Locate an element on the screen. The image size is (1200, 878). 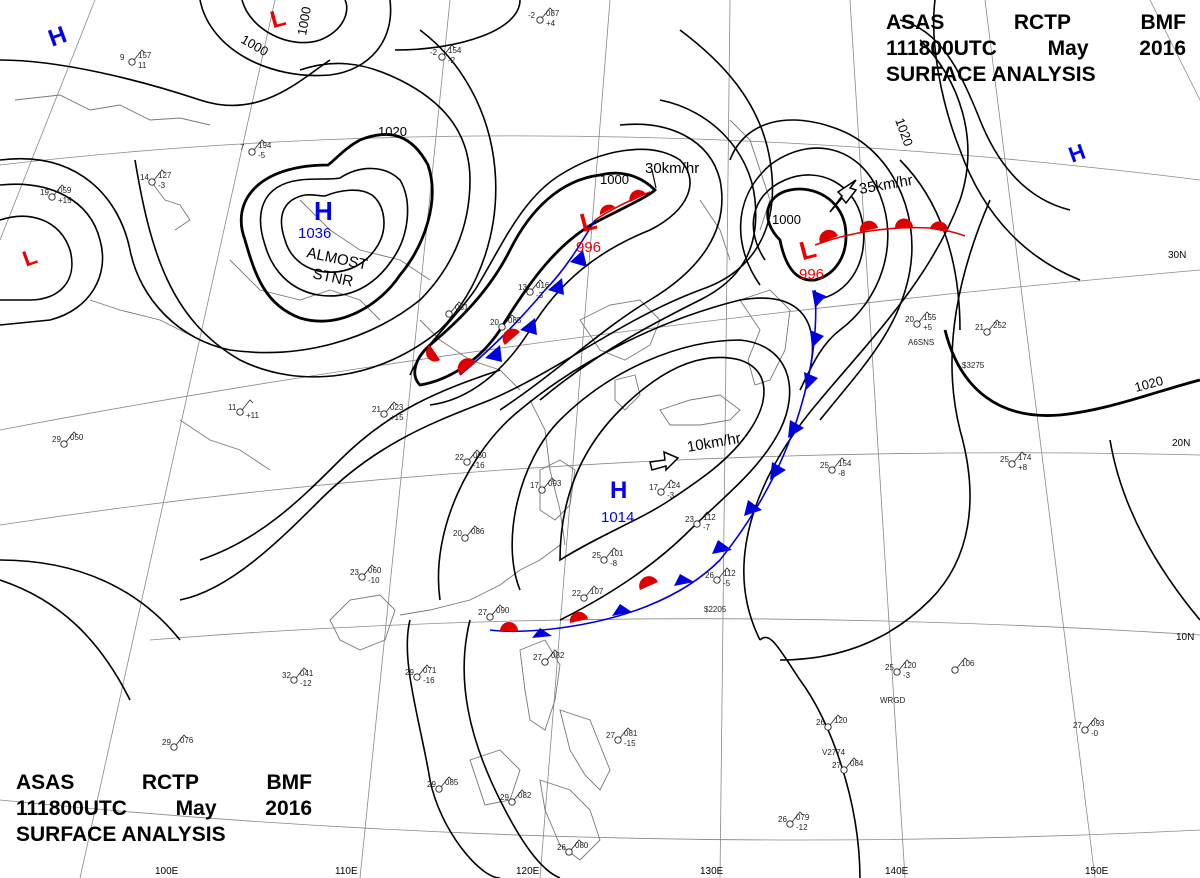
low-center-symbol: L is located at coordinates (588, 221).